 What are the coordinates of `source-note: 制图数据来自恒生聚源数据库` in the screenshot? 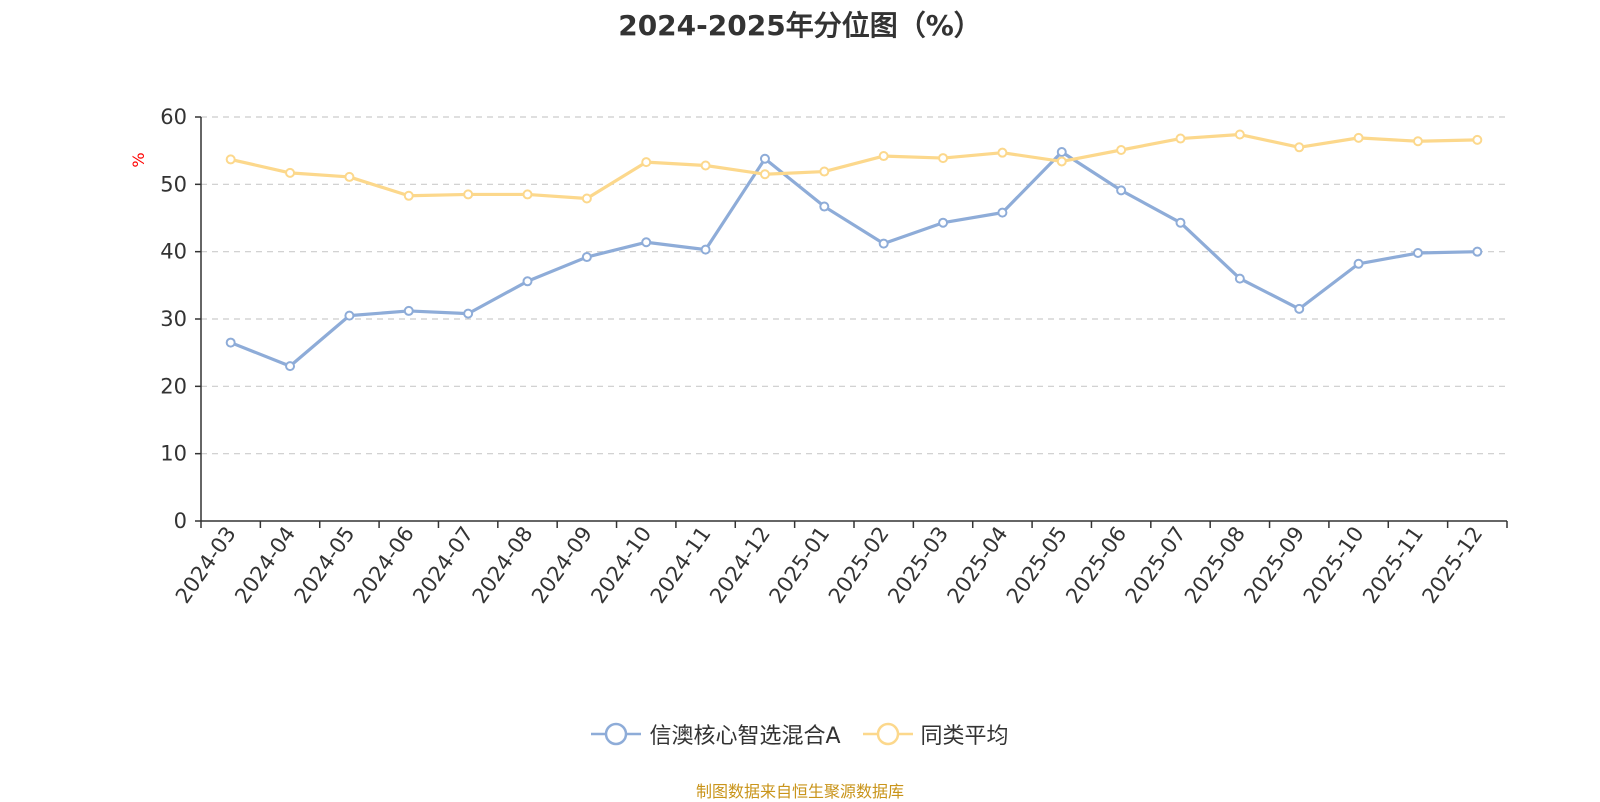 It's located at (799, 791).